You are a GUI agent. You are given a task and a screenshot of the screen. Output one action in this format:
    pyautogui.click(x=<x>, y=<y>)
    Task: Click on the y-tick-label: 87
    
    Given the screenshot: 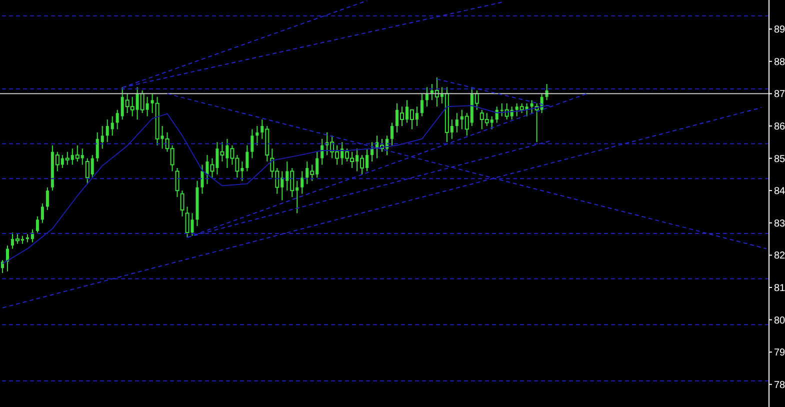 What is the action you would take?
    pyautogui.click(x=779, y=94)
    